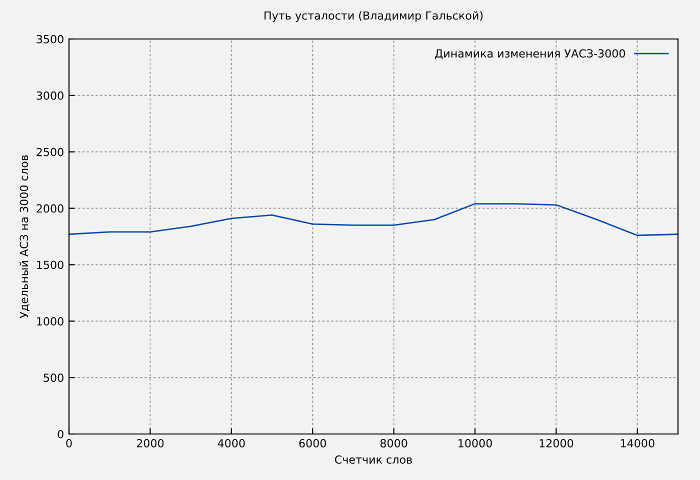 Image resolution: width=700 pixels, height=480 pixels. Describe the element at coordinates (50, 152) in the screenshot. I see `y-tick-label: 2500` at that location.